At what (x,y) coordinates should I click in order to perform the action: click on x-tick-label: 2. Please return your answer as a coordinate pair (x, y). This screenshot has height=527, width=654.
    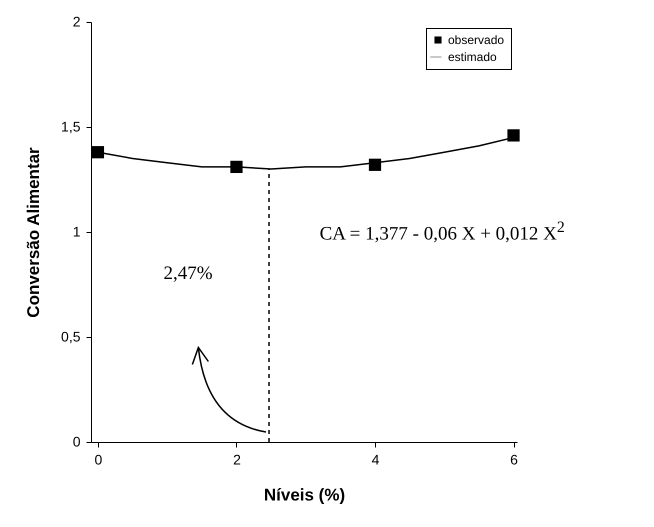
    Looking at the image, I should click on (237, 460).